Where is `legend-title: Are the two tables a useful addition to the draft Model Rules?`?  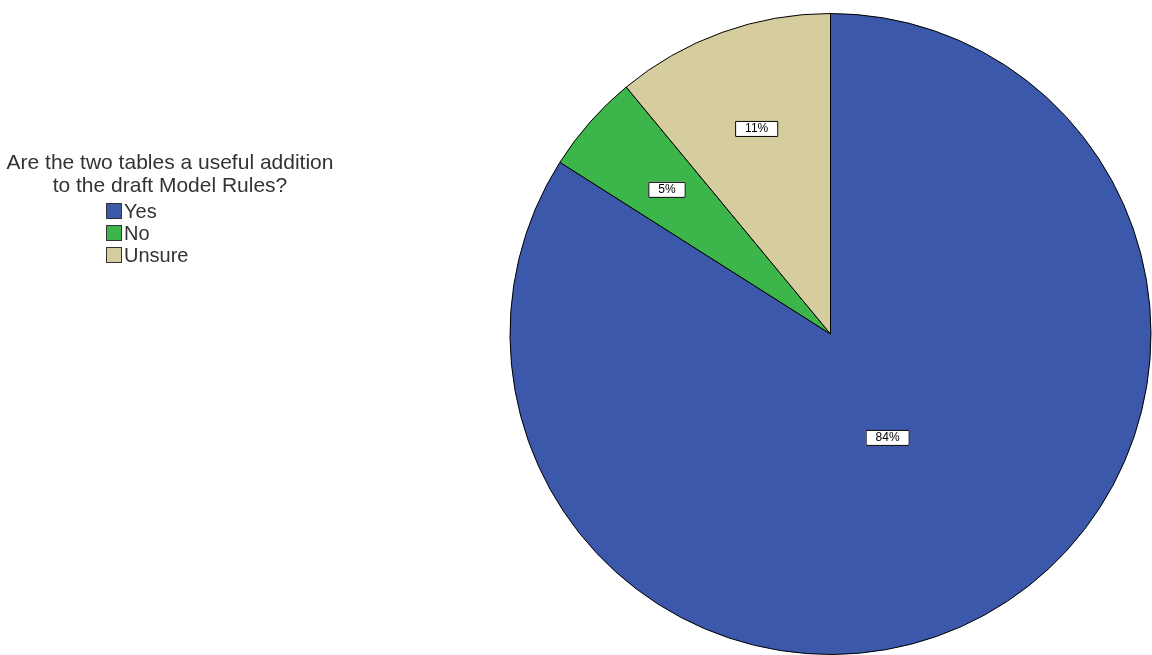
legend-title: Are the two tables a useful addition to the draft Model Rules? is located at coordinates (170, 173).